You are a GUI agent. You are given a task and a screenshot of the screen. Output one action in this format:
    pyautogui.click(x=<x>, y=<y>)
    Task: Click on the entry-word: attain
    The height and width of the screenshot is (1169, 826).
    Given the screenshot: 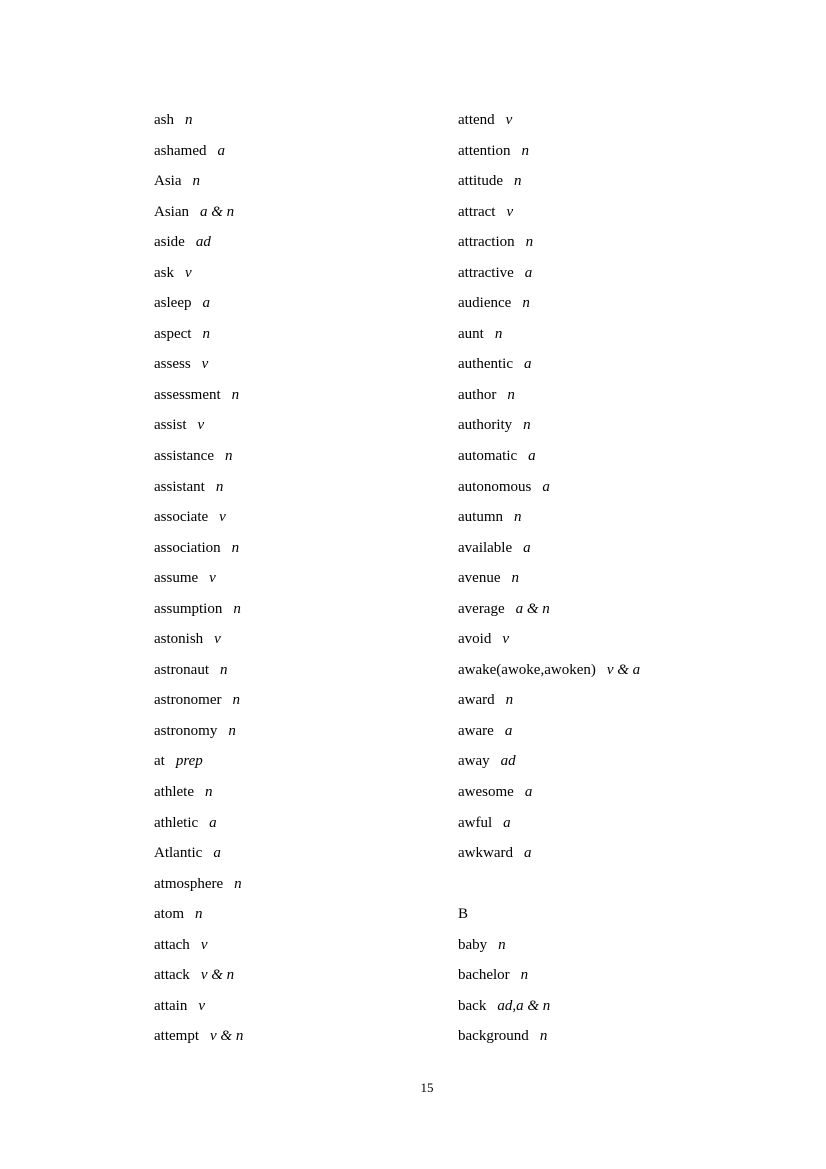 What is the action you would take?
    pyautogui.click(x=171, y=1005)
    